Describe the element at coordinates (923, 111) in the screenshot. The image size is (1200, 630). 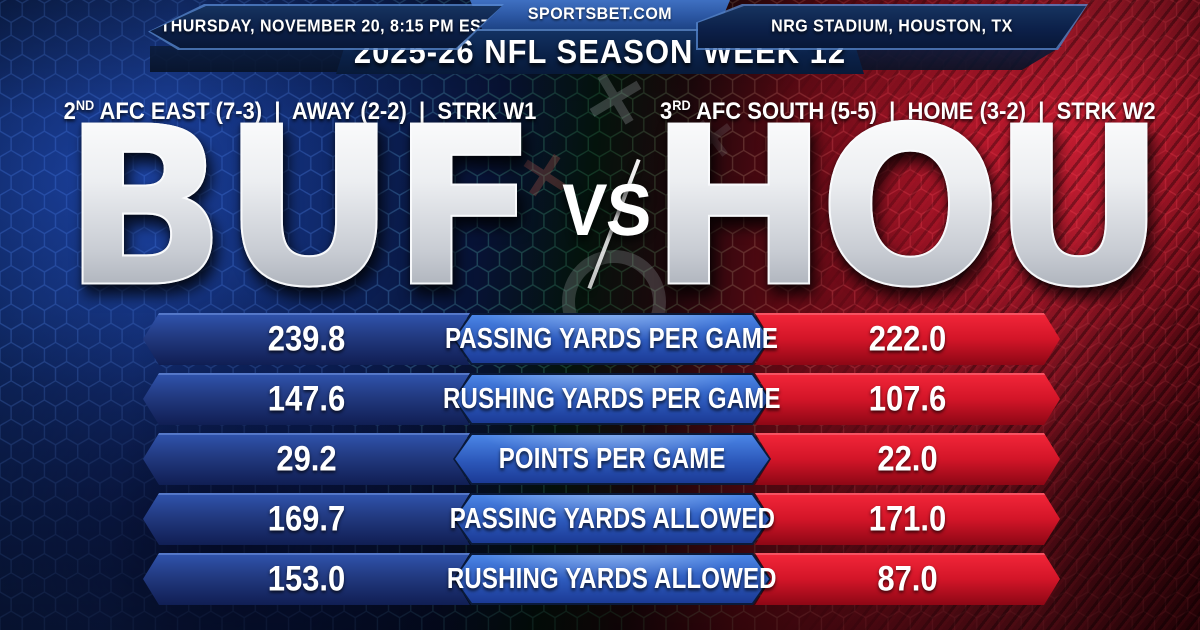
I see `home-team-record: AFC SOUTH (5-5) | HOME (3-2) | STRK W2` at that location.